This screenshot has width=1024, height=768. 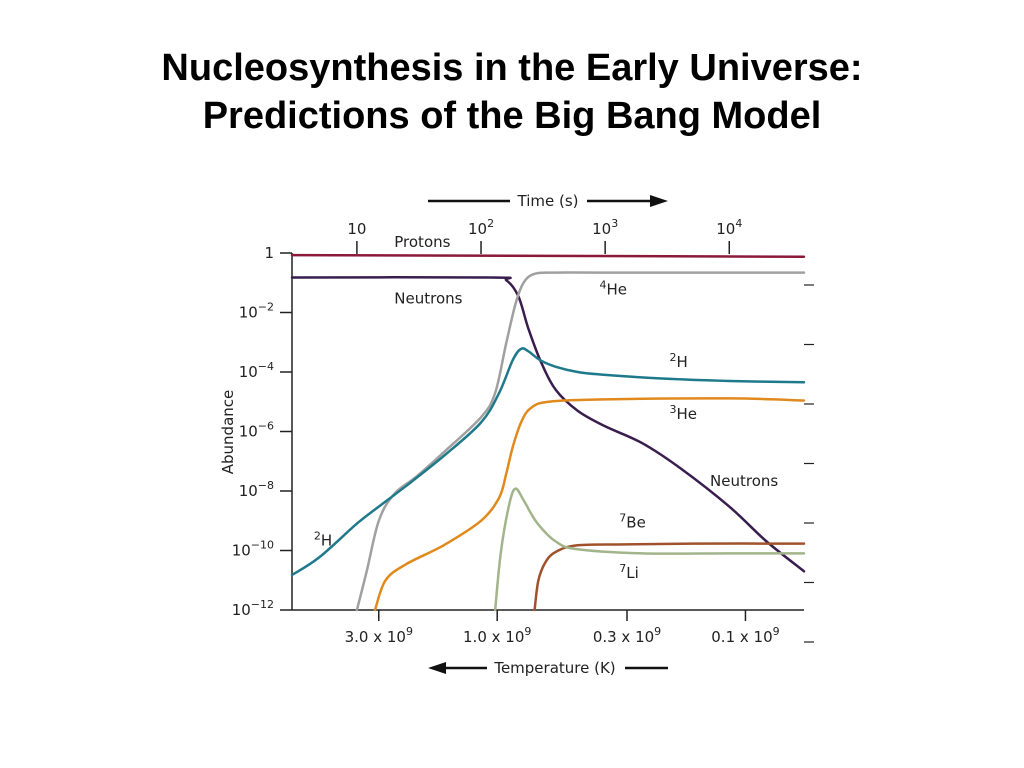 I want to click on temperature-tick-label-1: 1.0 x 10⁹, so click(x=497, y=635).